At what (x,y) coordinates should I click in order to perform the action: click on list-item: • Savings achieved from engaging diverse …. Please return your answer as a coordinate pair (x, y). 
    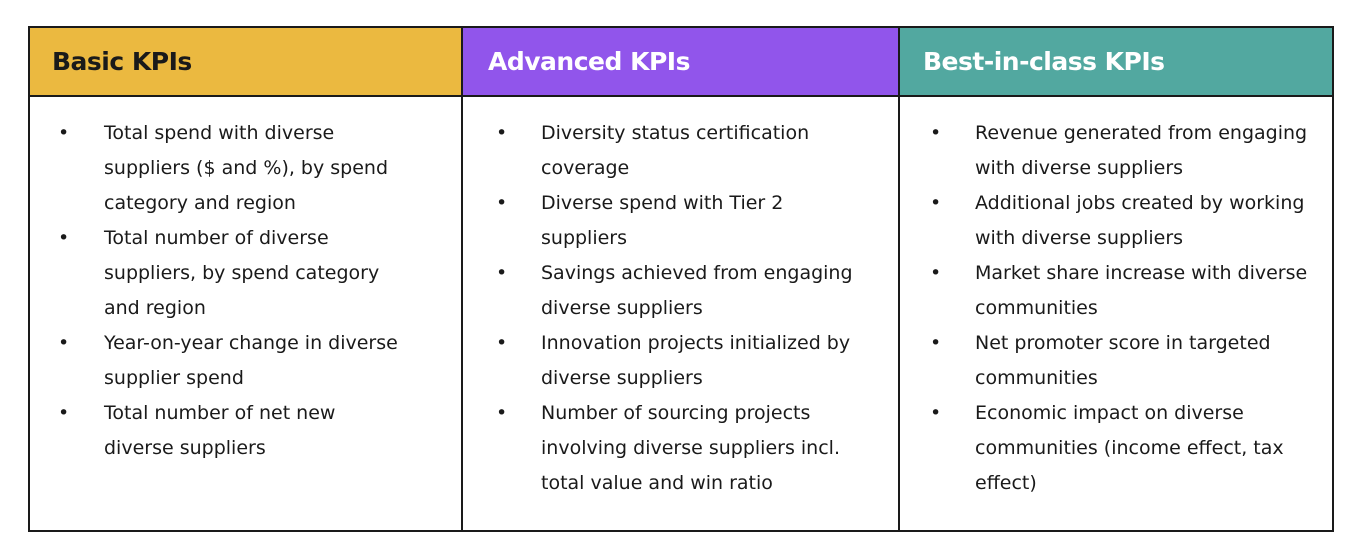
    Looking at the image, I should click on (680, 291).